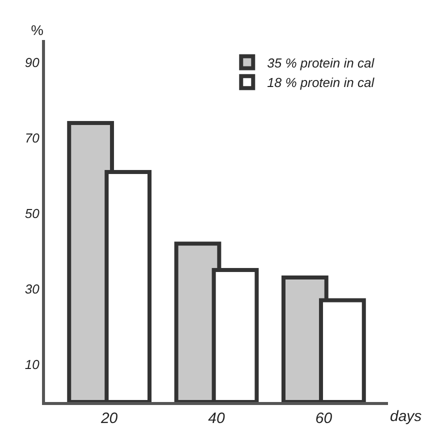 The image size is (438, 442). Describe the element at coordinates (109, 418) in the screenshot. I see `x-tick-label: 20` at that location.